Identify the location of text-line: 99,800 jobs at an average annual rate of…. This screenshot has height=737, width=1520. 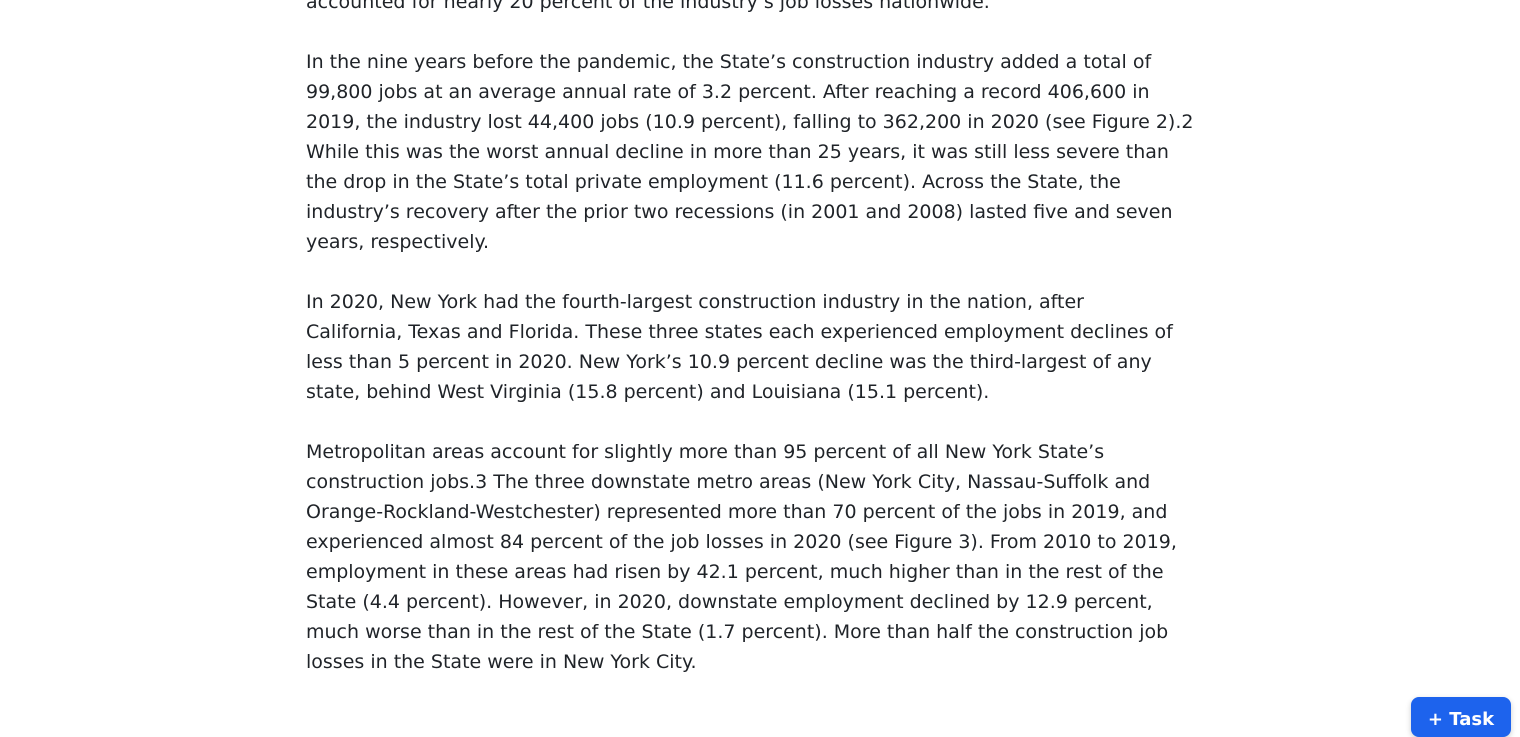
(728, 92).